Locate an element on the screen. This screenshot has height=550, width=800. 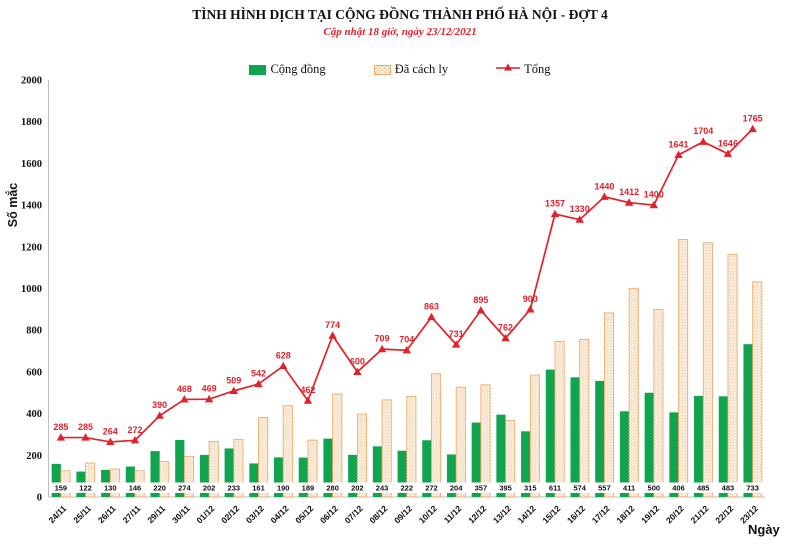
y-tick-label: 200 is located at coordinates (34, 456).